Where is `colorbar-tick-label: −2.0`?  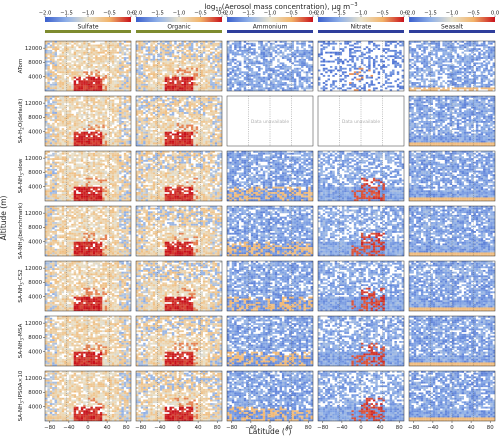 colorbar-tick-label: −2.0 is located at coordinates (136, 14).